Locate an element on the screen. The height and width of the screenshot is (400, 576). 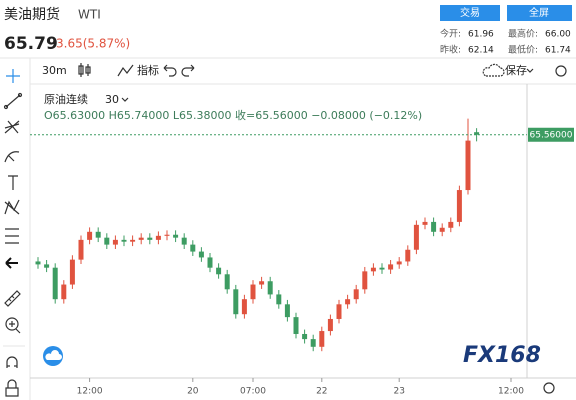
stat-label: 昨收: is located at coordinates (450, 50).